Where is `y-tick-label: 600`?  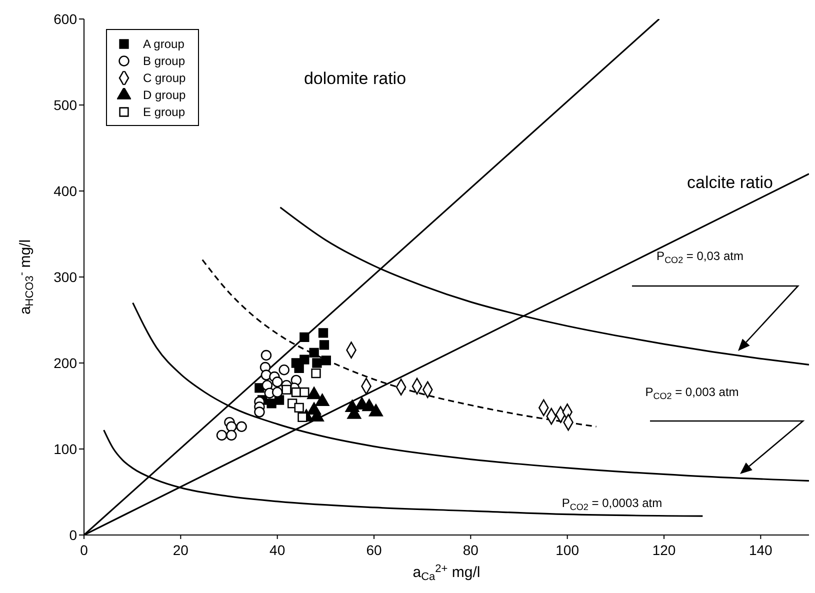 y-tick-label: 600 is located at coordinates (66, 18).